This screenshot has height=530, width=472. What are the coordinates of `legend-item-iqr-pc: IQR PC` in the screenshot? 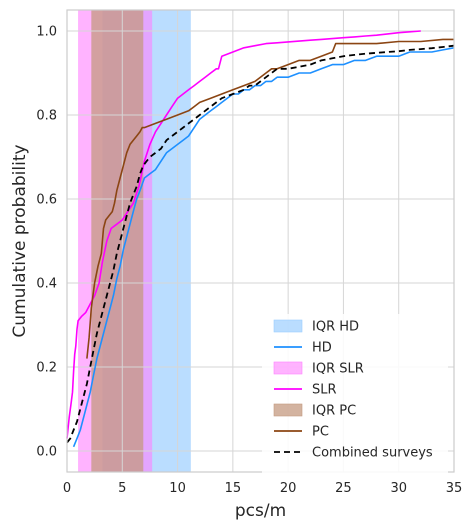 It's located at (314, 411).